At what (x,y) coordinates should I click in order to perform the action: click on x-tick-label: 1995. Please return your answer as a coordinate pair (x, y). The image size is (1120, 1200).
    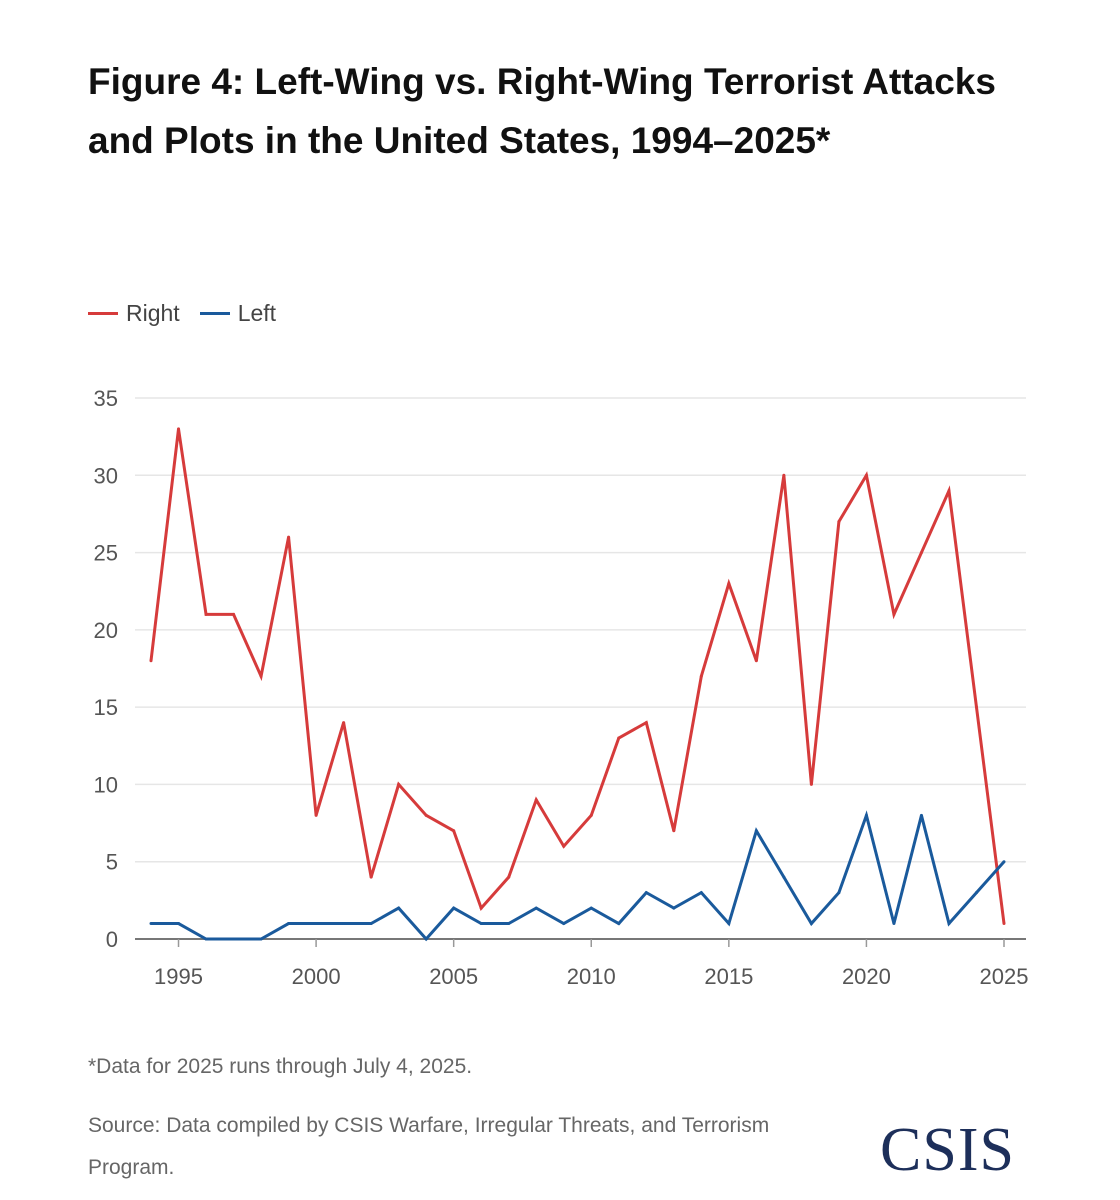
    Looking at the image, I should click on (178, 976).